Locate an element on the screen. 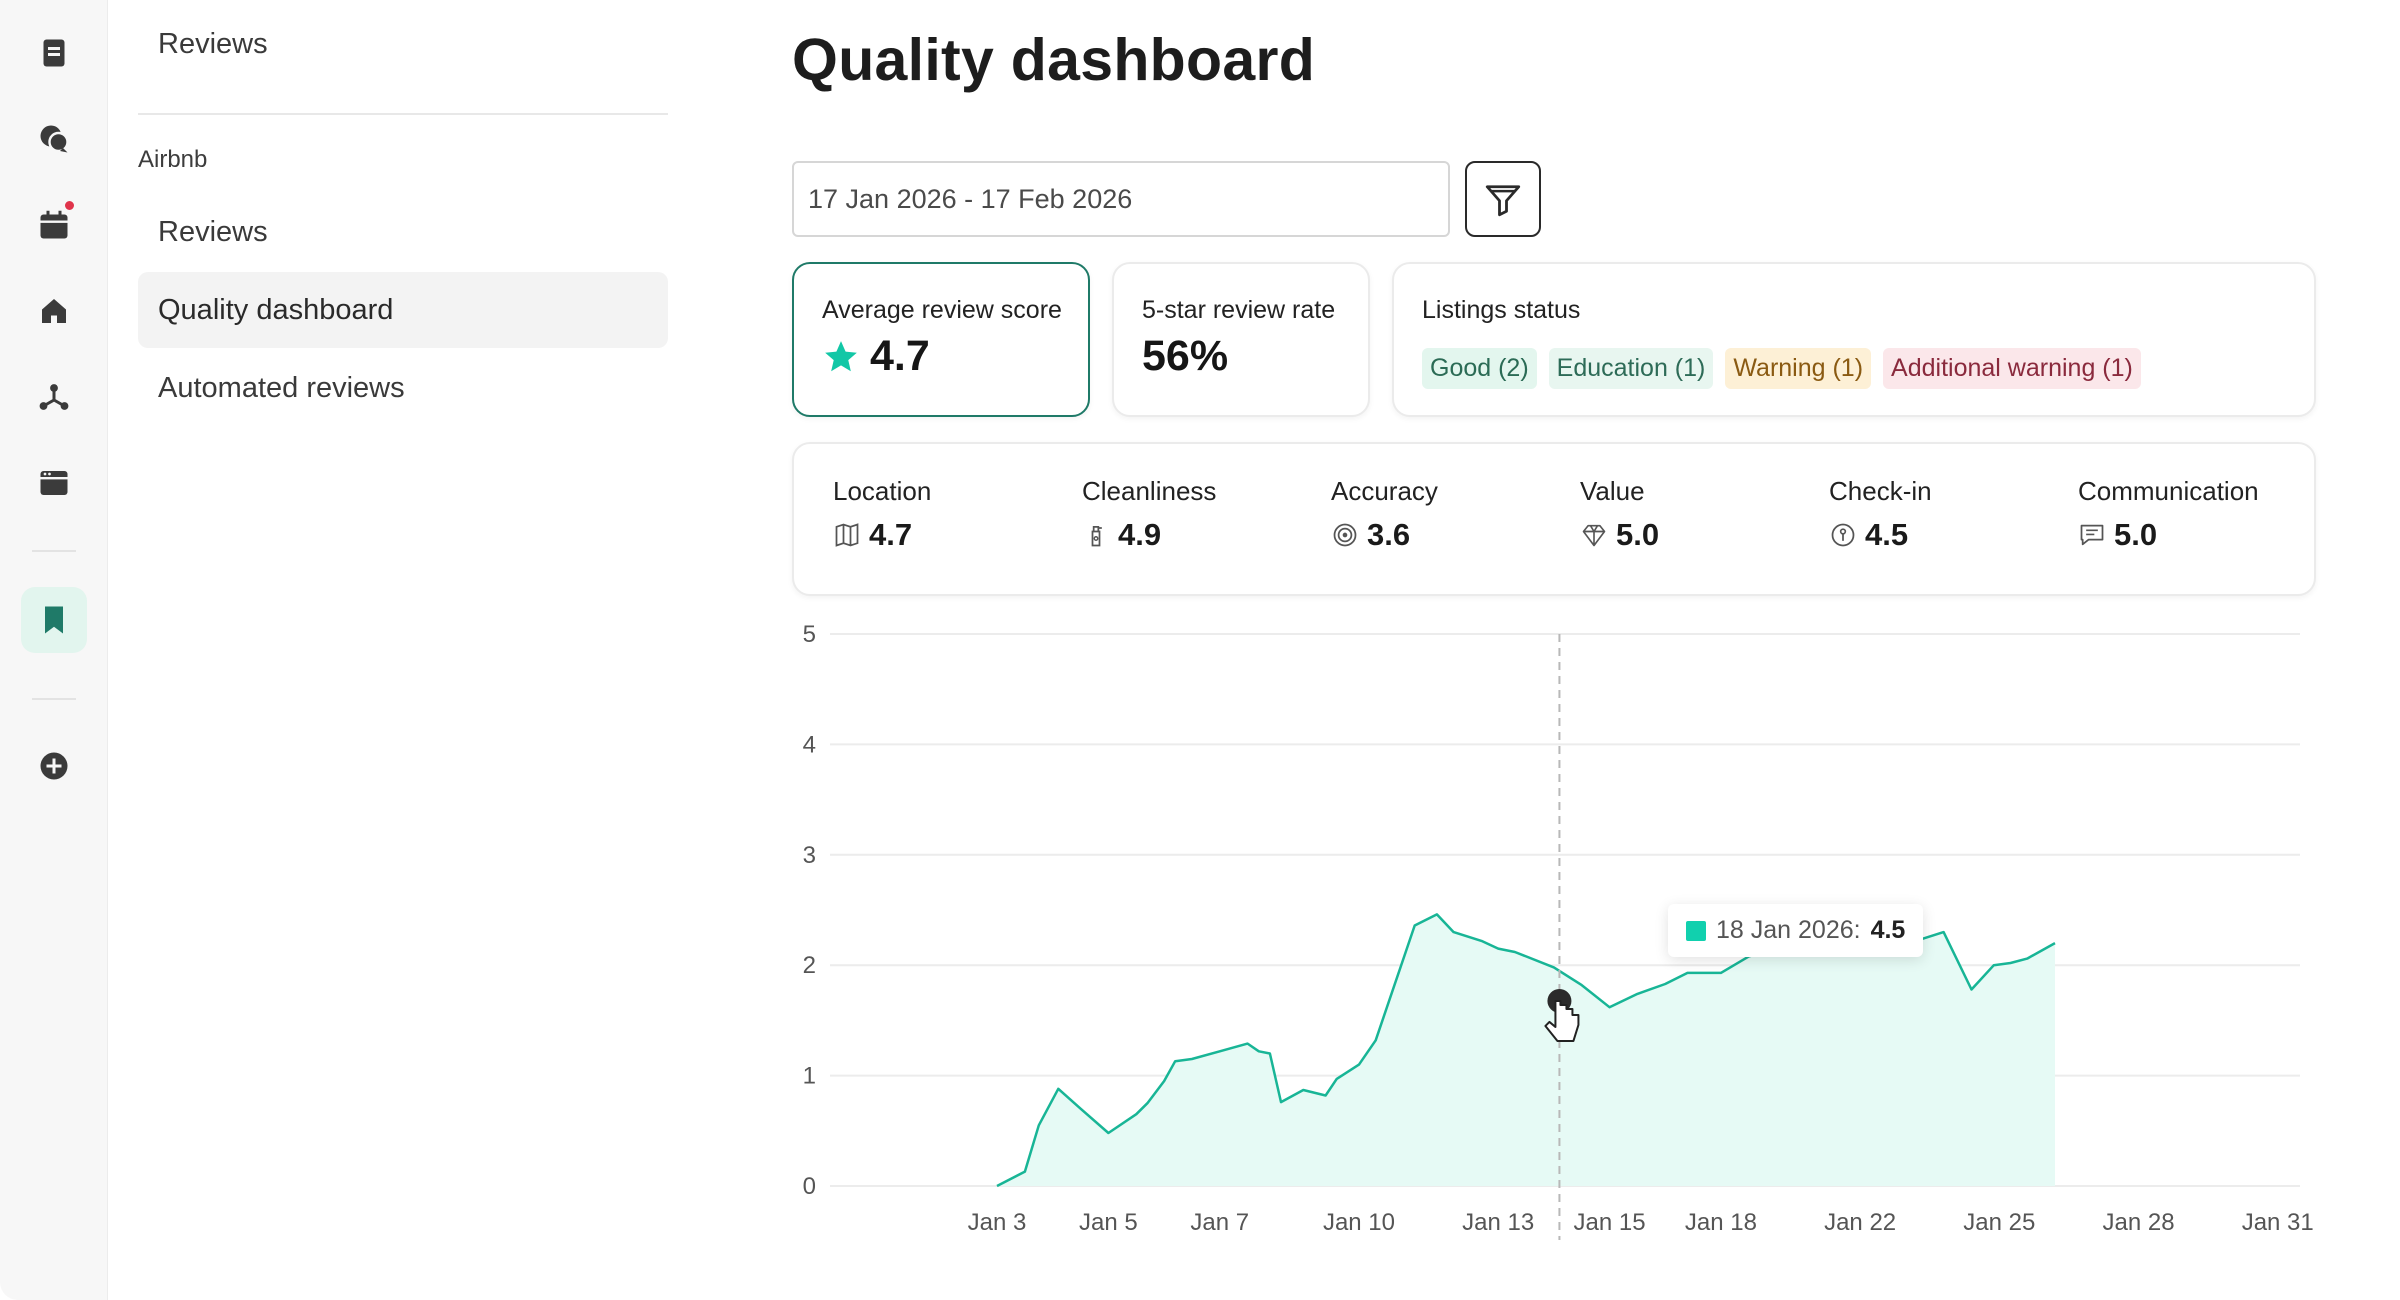  metric-value: 3.6 is located at coordinates (1389, 534).